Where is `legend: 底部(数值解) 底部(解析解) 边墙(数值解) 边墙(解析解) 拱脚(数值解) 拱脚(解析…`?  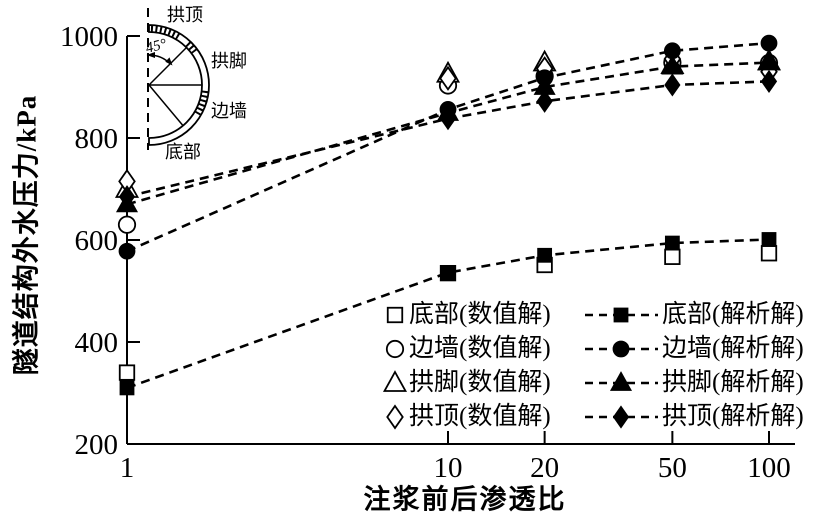
legend: 底部(数值解) 底部(解析解) 边墙(数值解) 边墙(解析解) 拱脚(数值解) 拱脚(解析… is located at coordinates (593, 365).